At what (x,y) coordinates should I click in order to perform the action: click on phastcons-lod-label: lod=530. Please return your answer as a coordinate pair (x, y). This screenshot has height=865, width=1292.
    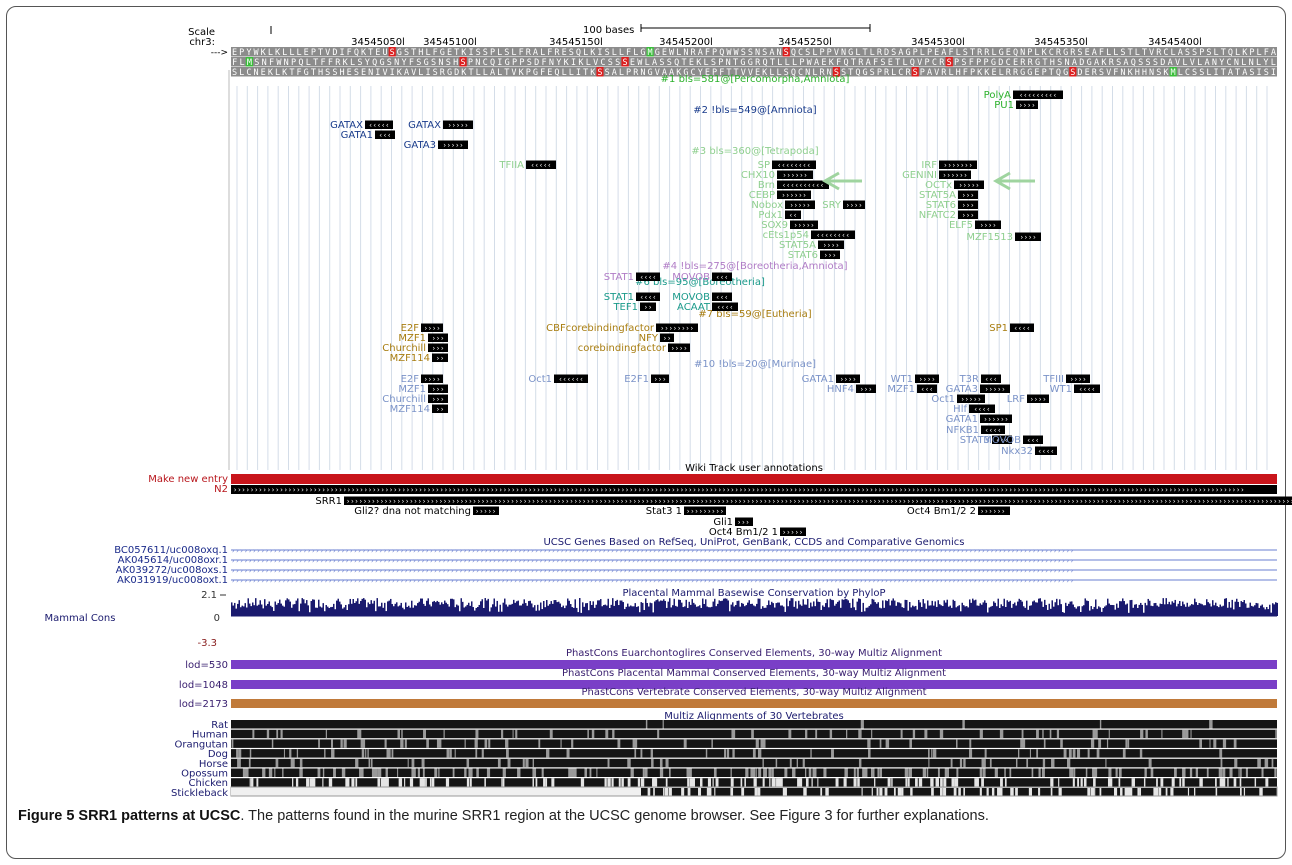
    Looking at the image, I should click on (206, 665).